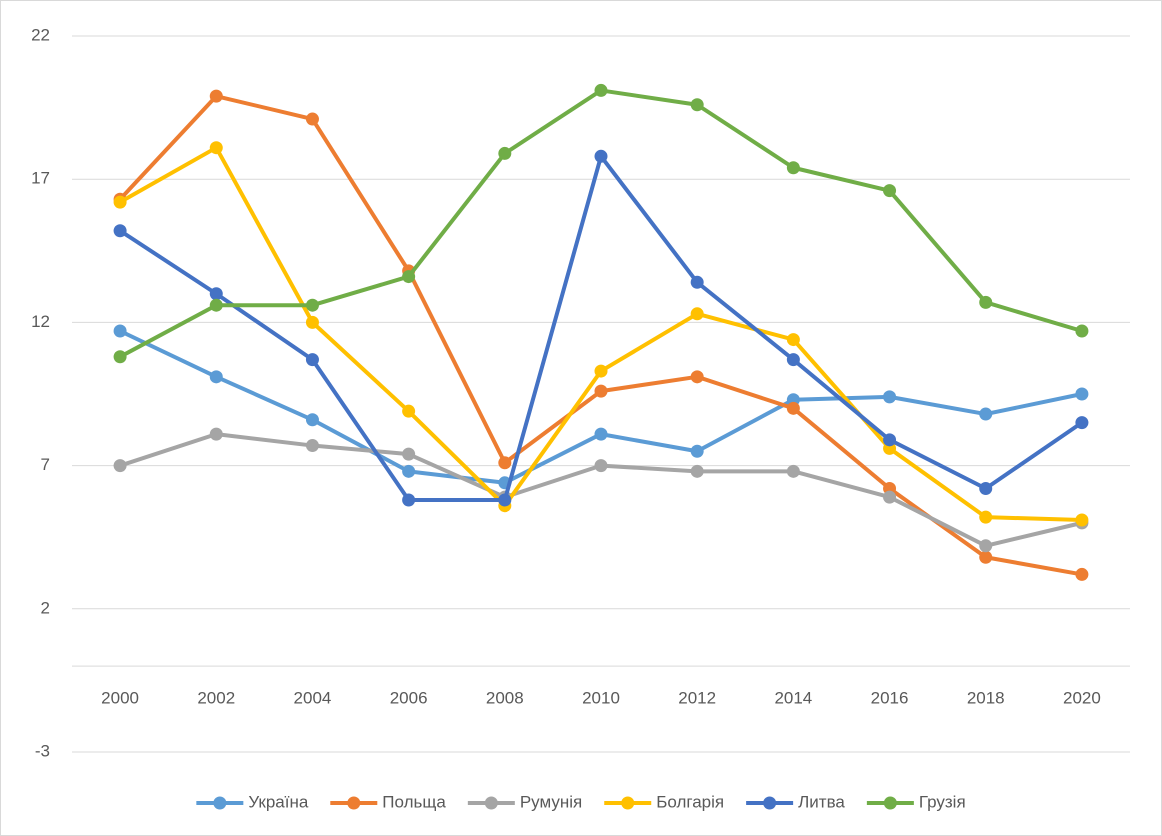 This screenshot has width=1162, height=836. Describe the element at coordinates (986, 698) in the screenshot. I see `x-tick-label: 2018` at that location.